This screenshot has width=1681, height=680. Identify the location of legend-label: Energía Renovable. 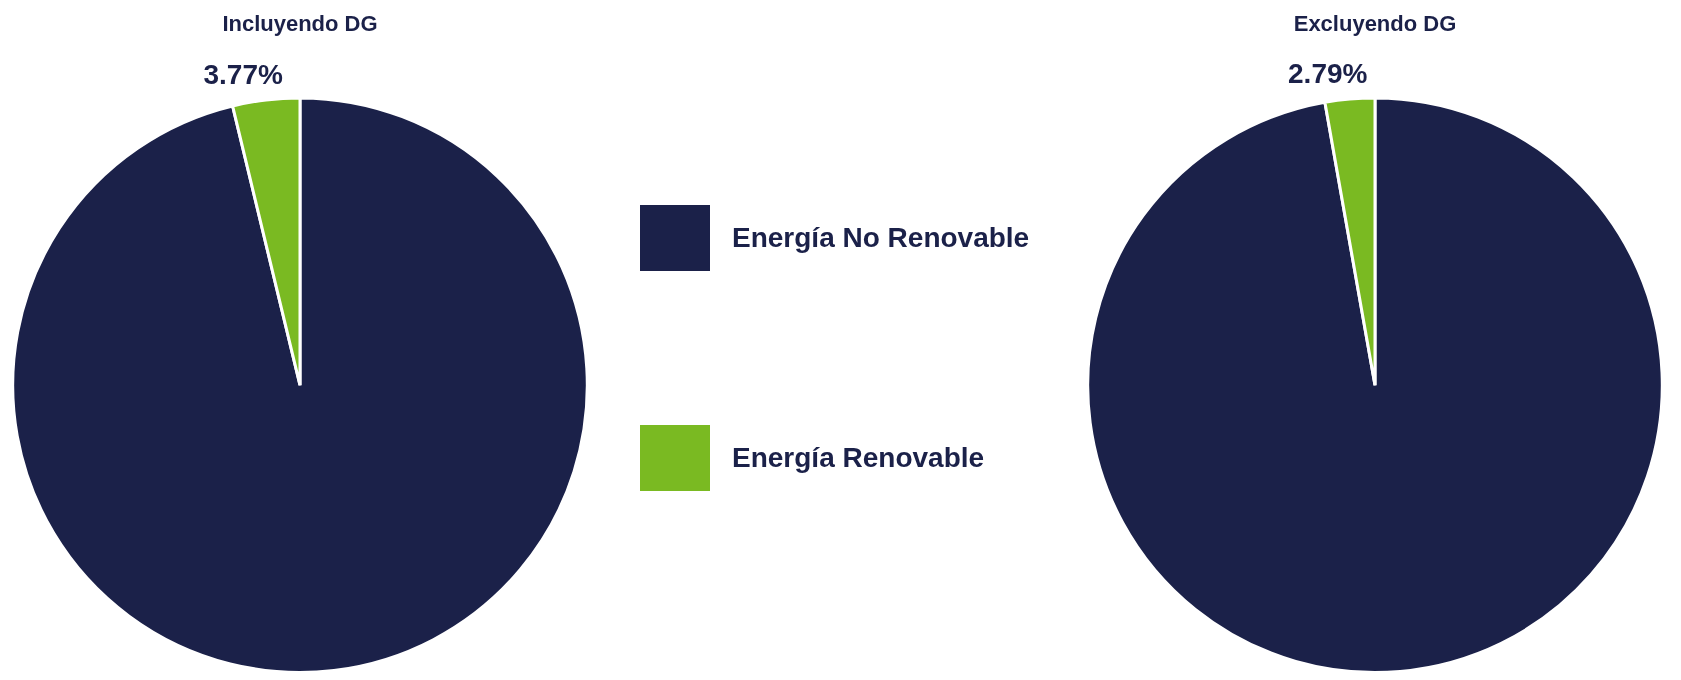
(858, 458).